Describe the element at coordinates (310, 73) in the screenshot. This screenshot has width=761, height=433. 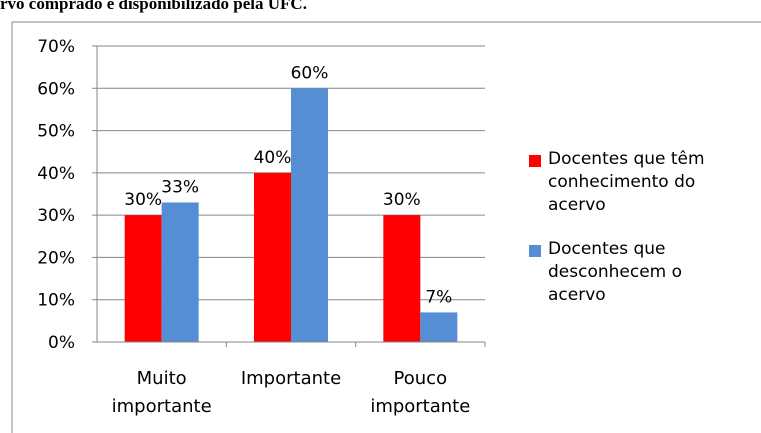
I see `value-label: 60%` at that location.